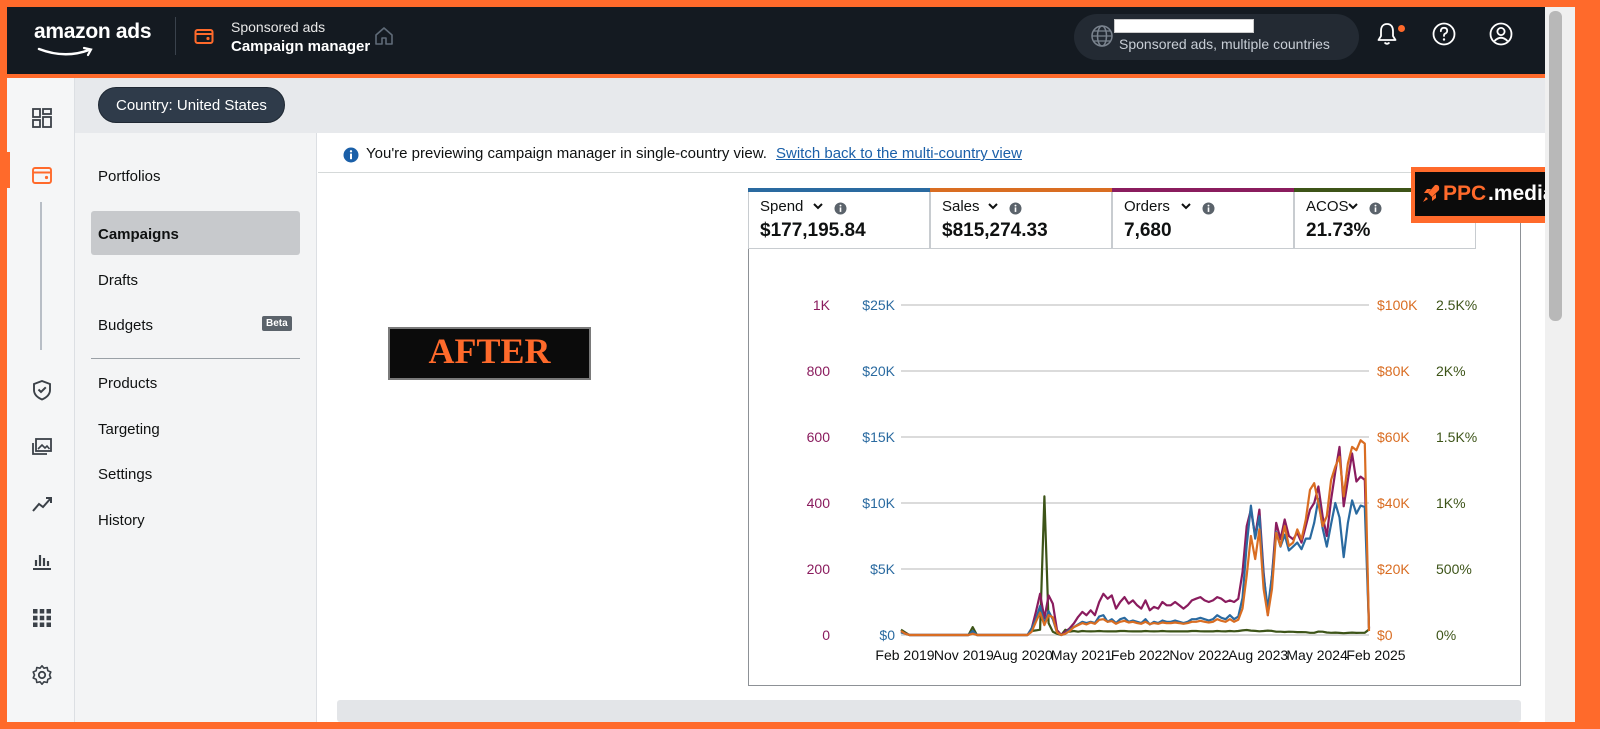 The width and height of the screenshot is (1600, 729). Describe the element at coordinates (278, 27) in the screenshot. I see `product-line-label: Sponsored ads` at that location.